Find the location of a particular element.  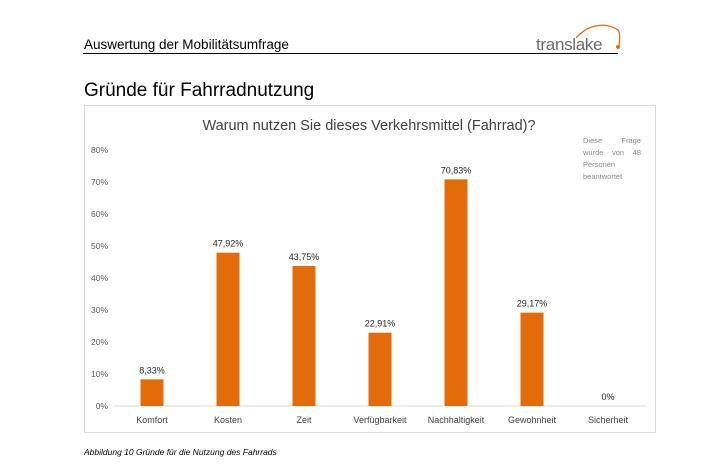

y-tick-label: 10% is located at coordinates (99, 374).